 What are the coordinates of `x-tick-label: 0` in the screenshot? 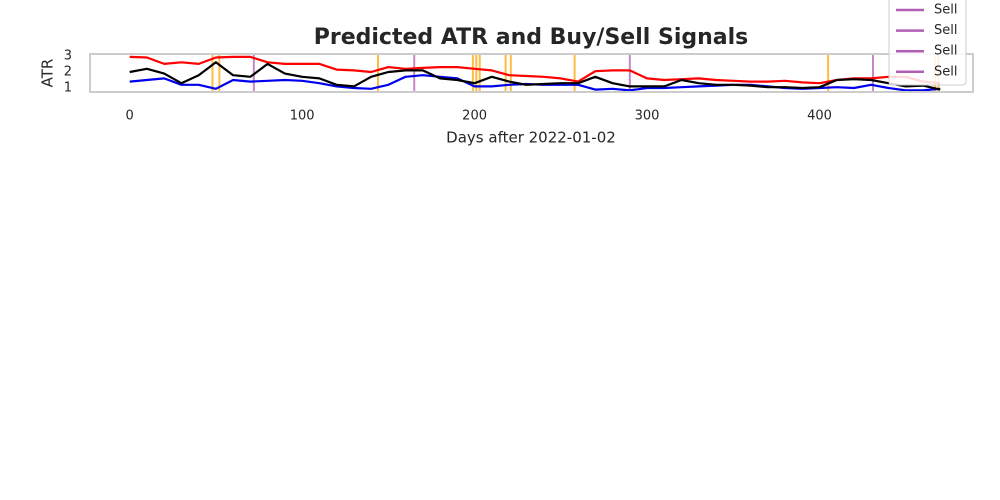 It's located at (130, 116).